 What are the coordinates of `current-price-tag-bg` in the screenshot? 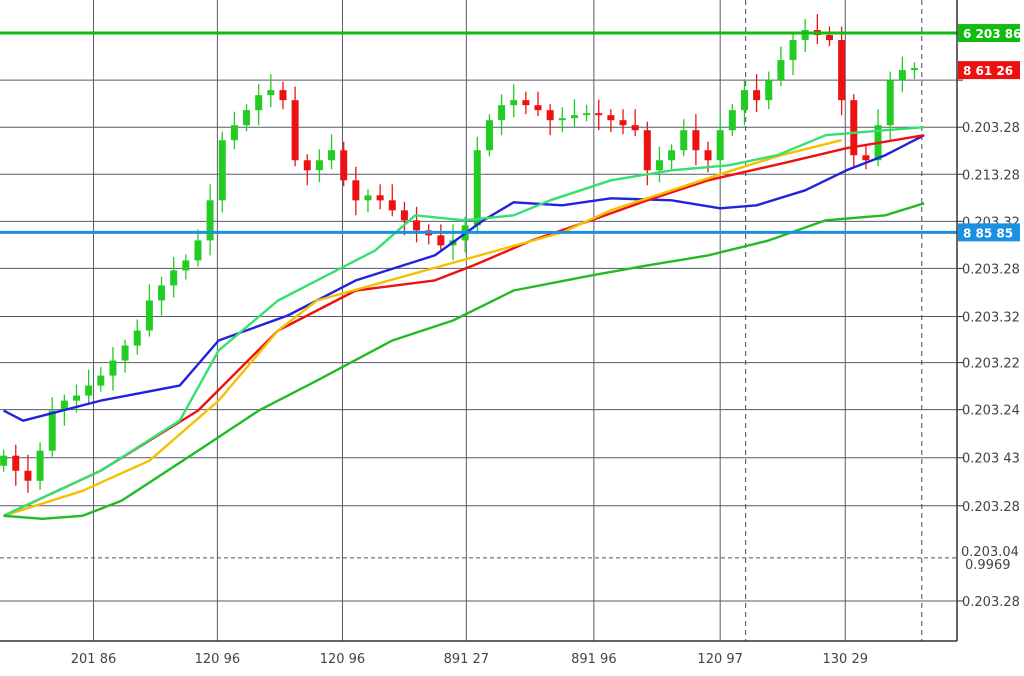 It's located at (989, 70).